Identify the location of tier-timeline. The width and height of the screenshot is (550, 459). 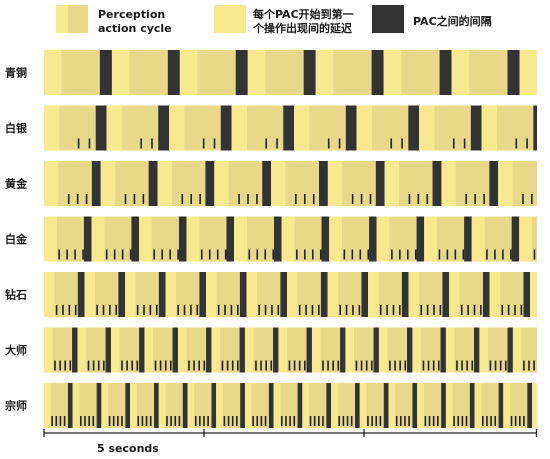
(290, 239).